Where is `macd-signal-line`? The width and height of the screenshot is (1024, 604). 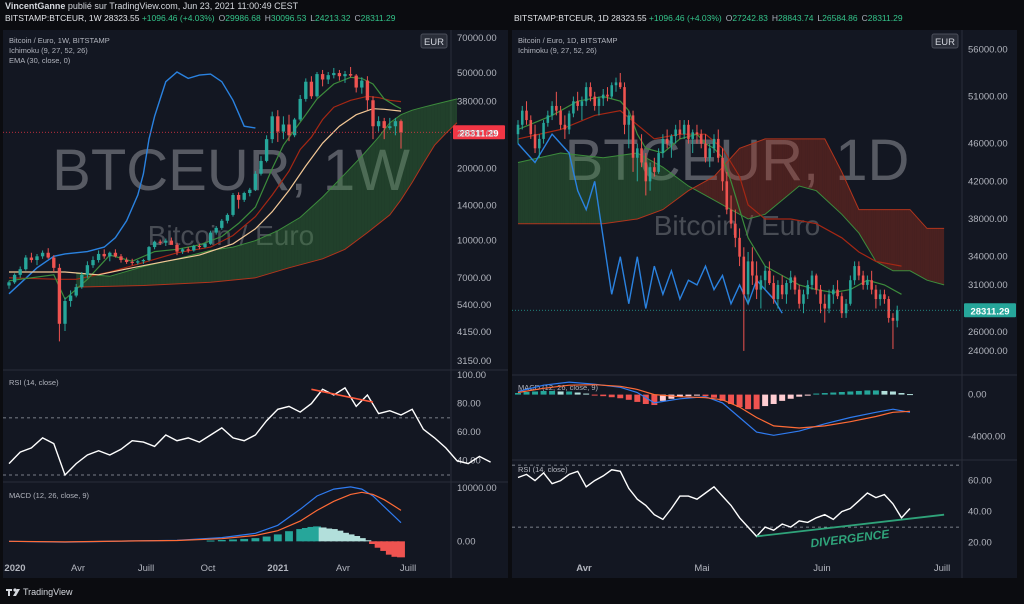
macd-signal-line is located at coordinates (714, 406).